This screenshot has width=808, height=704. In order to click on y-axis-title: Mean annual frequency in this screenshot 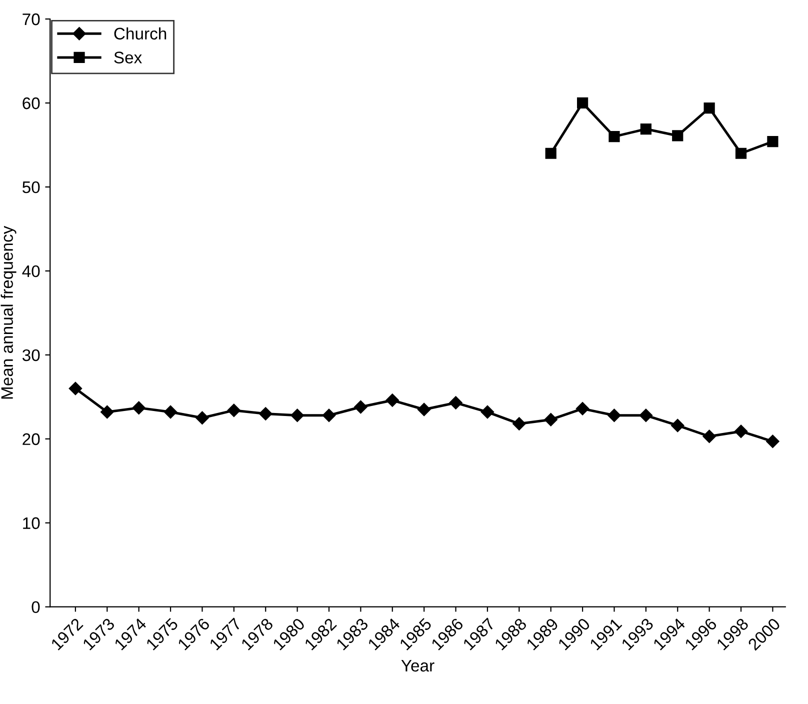, I will do `click(8, 312)`.